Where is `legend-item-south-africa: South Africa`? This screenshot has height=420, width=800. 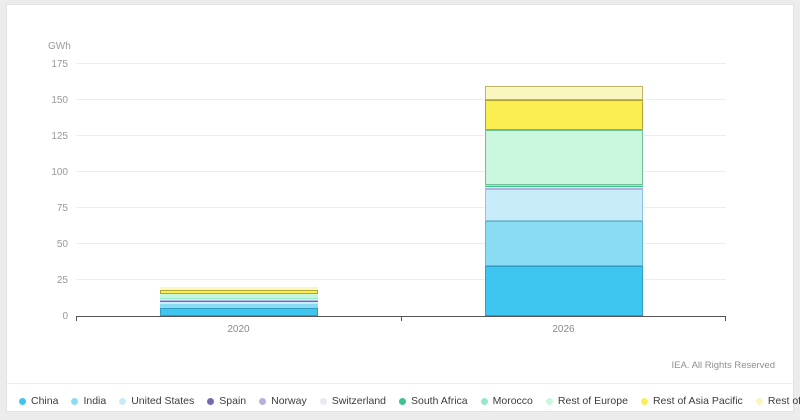 legend-item-south-africa: South Africa is located at coordinates (433, 401).